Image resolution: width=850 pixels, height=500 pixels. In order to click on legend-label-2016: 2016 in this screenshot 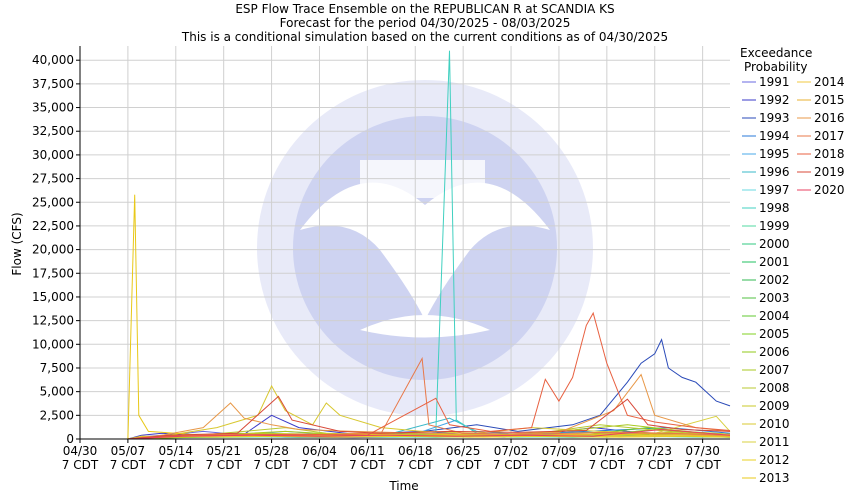, I will do `click(829, 118)`.